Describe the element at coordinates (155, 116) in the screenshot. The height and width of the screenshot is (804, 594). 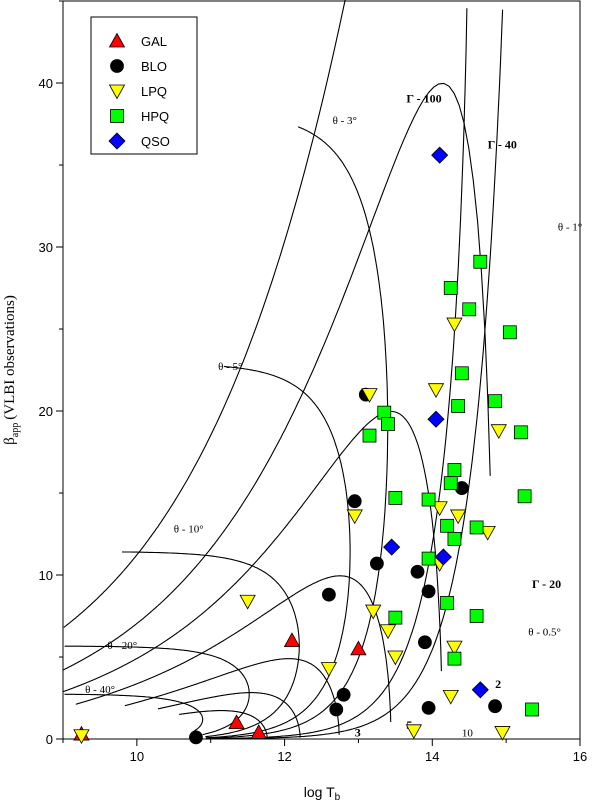
I see `legend-label: HPQ` at that location.